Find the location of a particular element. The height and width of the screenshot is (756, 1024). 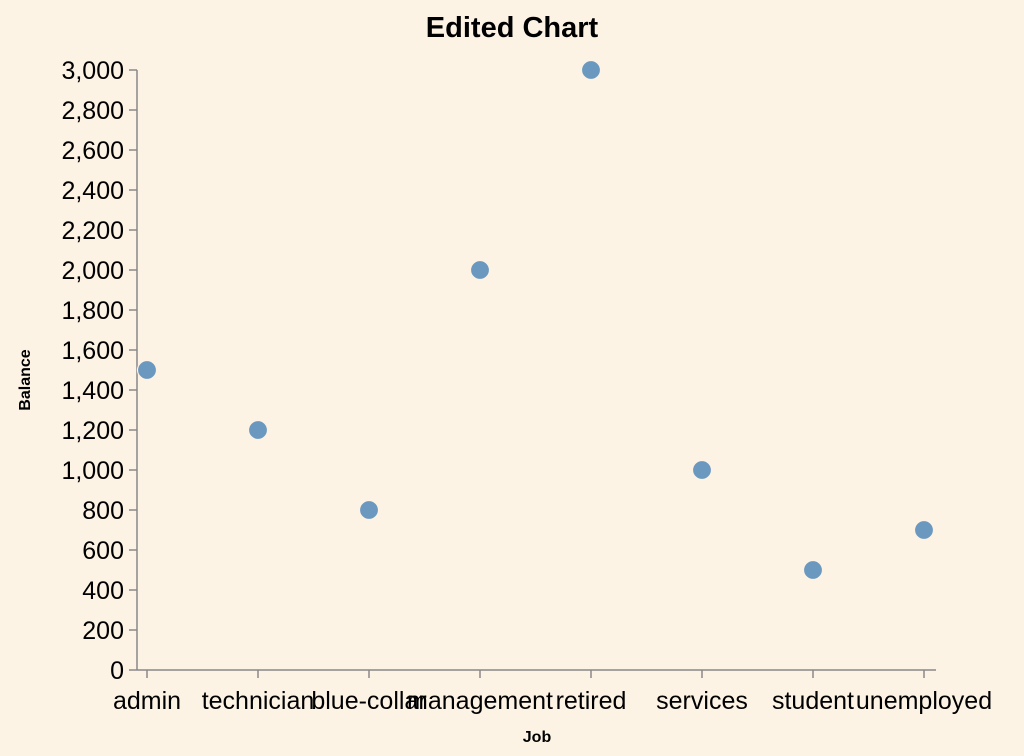

x-tick-label: management is located at coordinates (480, 701).